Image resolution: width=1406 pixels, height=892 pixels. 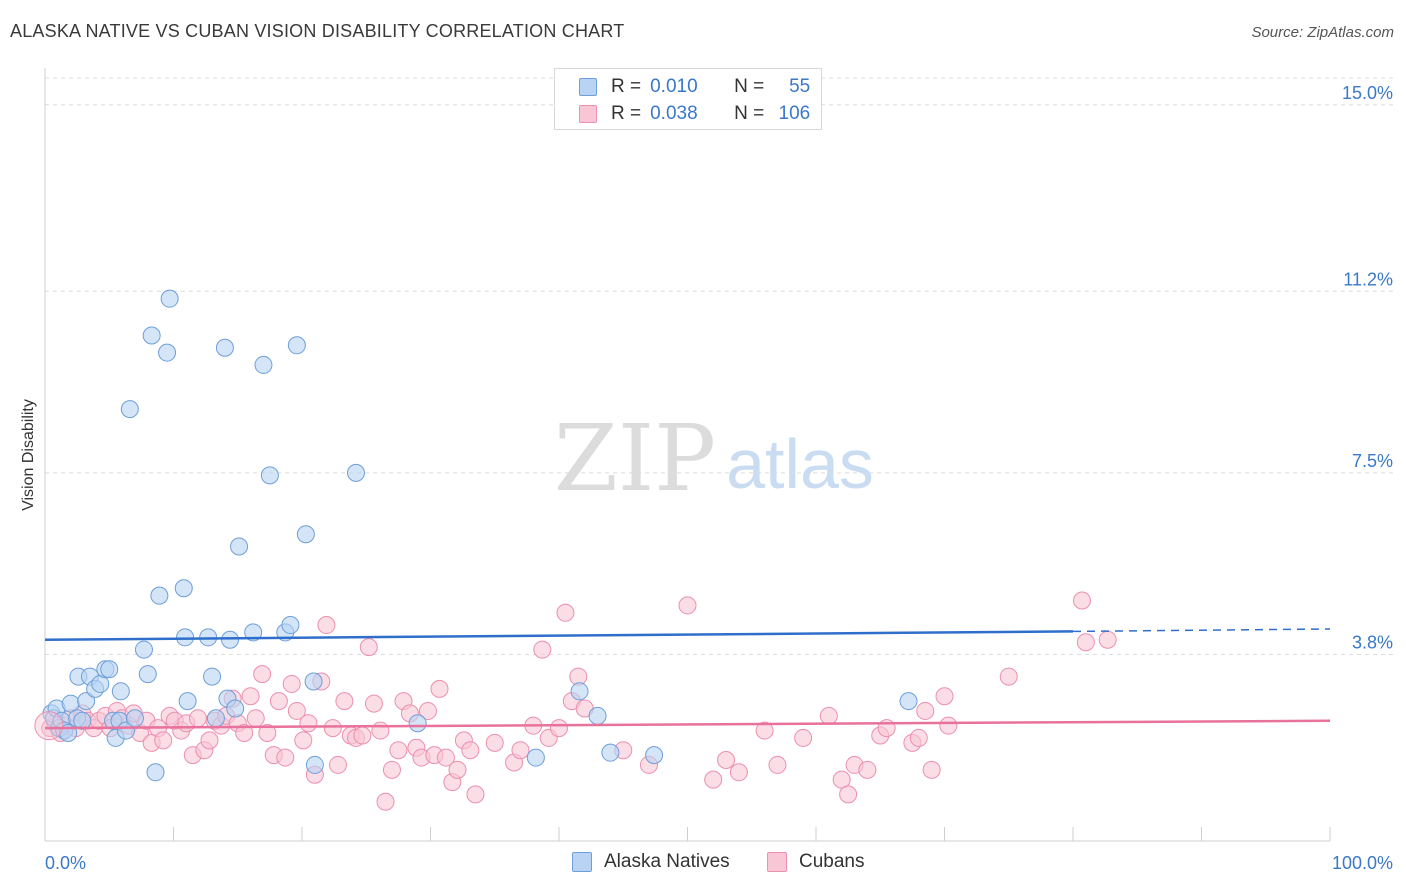 I want to click on source-label: Source: ZipAtlas.com, so click(x=1322, y=32).